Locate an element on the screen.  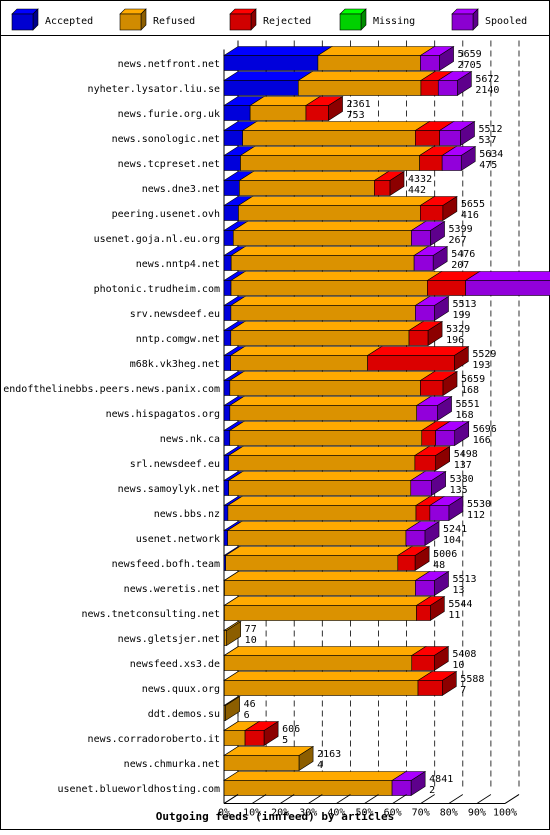
offered-count-label: 5498 is located at coordinates (466, 454).